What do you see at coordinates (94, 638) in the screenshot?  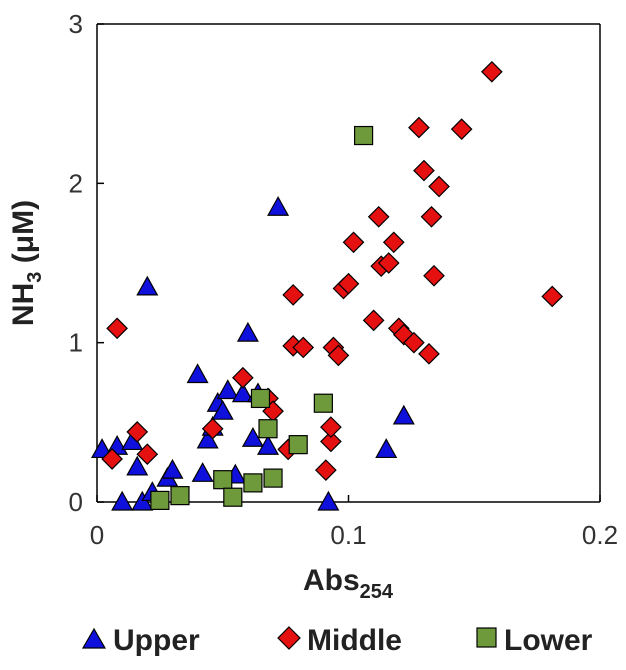 I see `legend-marker-upper` at bounding box center [94, 638].